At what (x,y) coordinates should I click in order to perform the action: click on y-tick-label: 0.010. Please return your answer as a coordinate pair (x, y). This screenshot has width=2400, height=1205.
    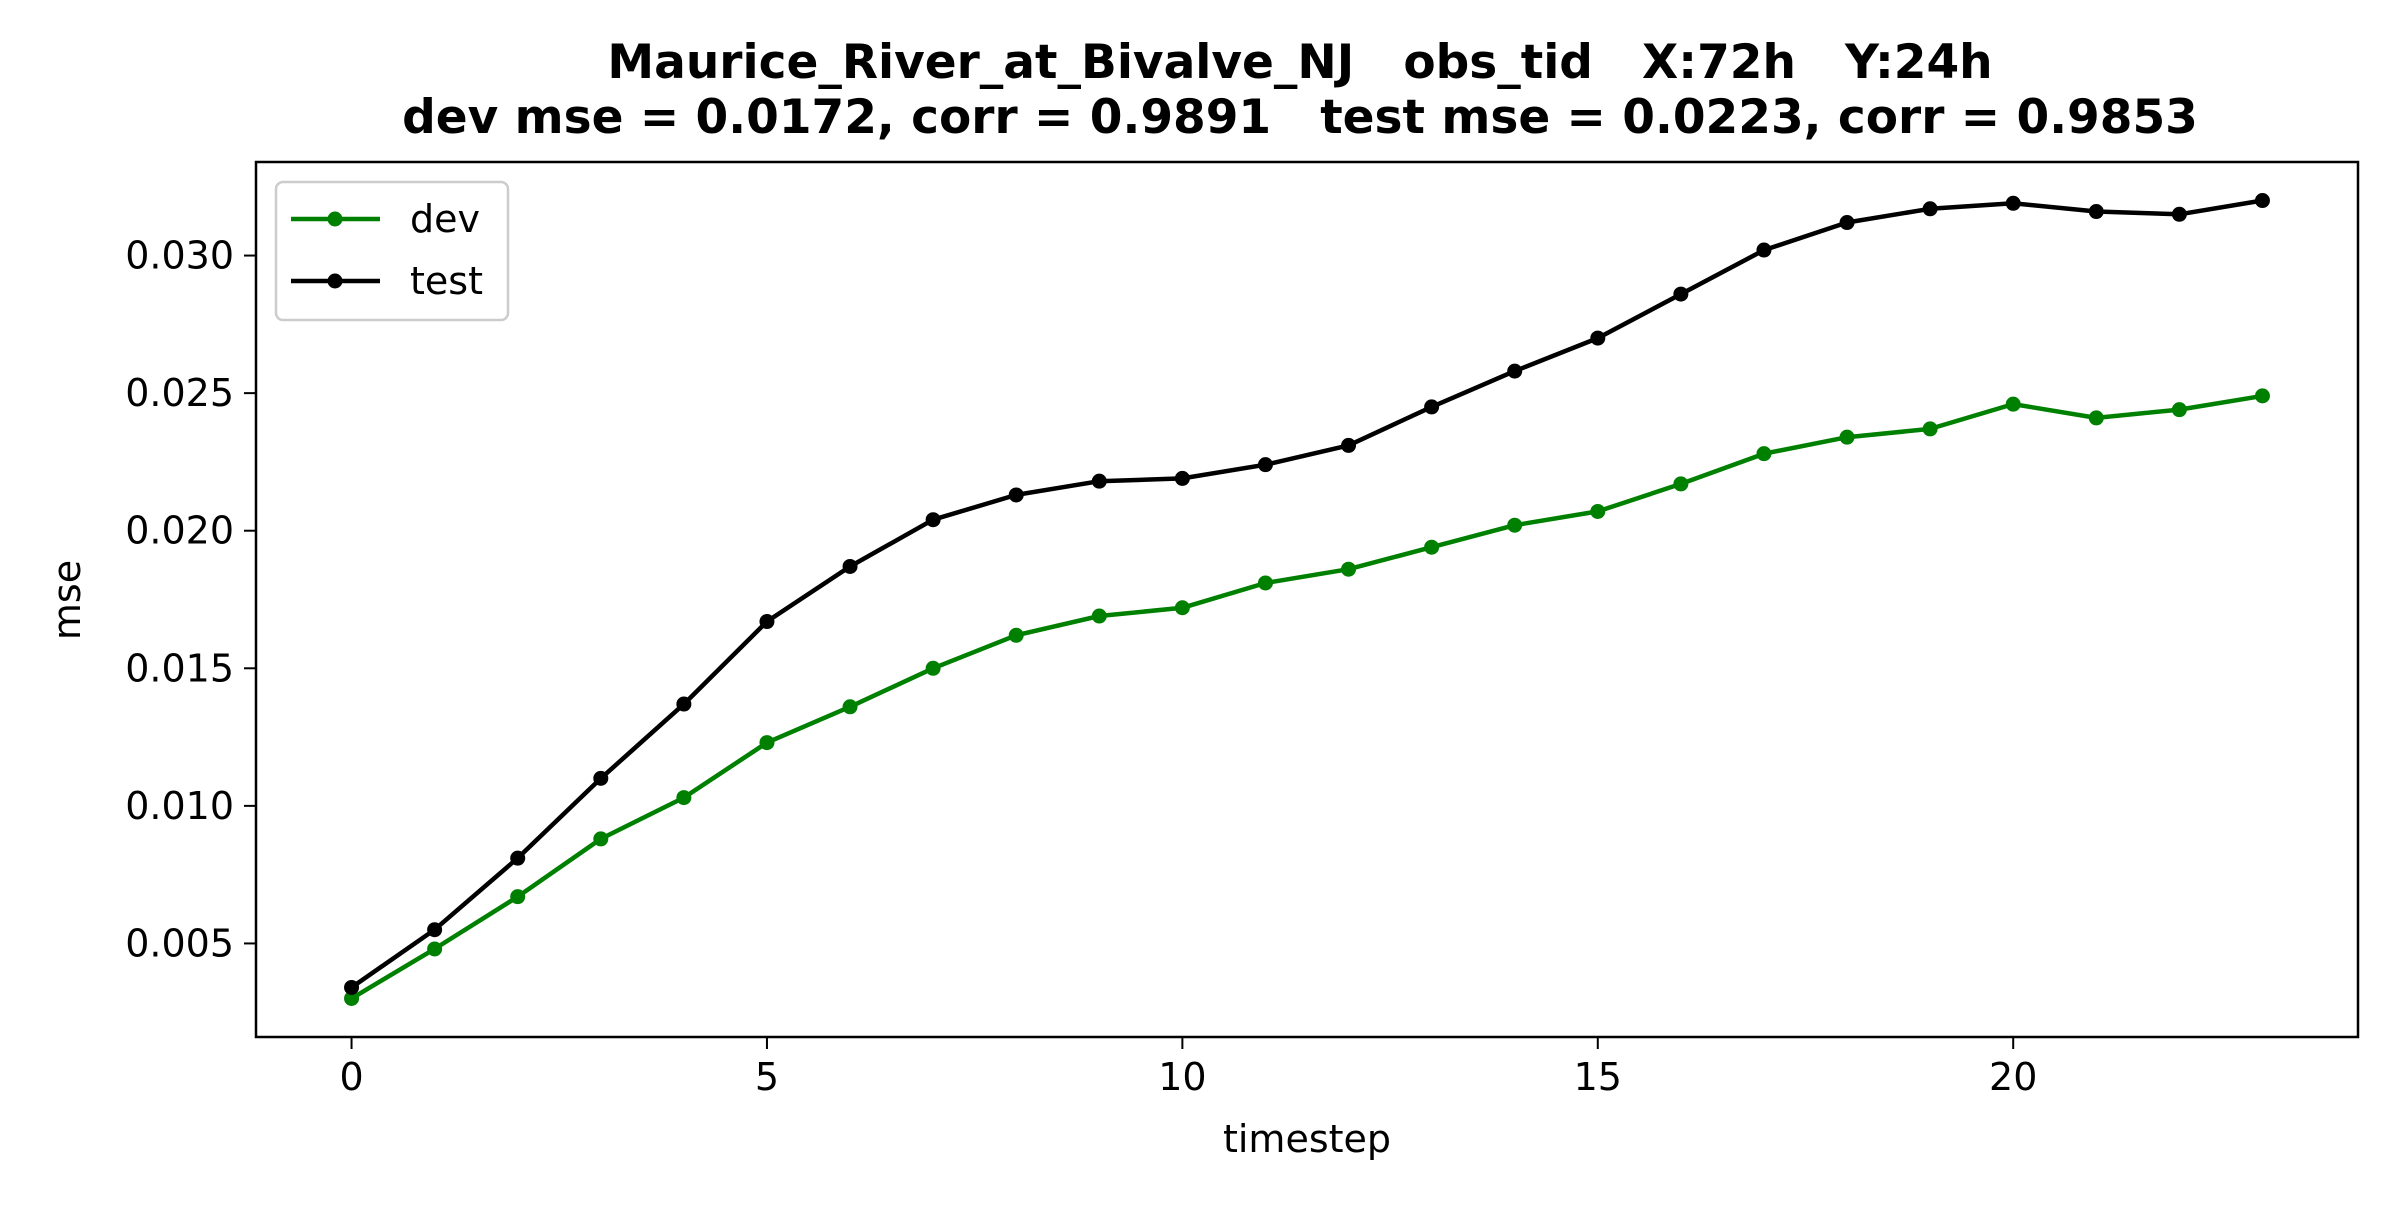
    Looking at the image, I should click on (179, 806).